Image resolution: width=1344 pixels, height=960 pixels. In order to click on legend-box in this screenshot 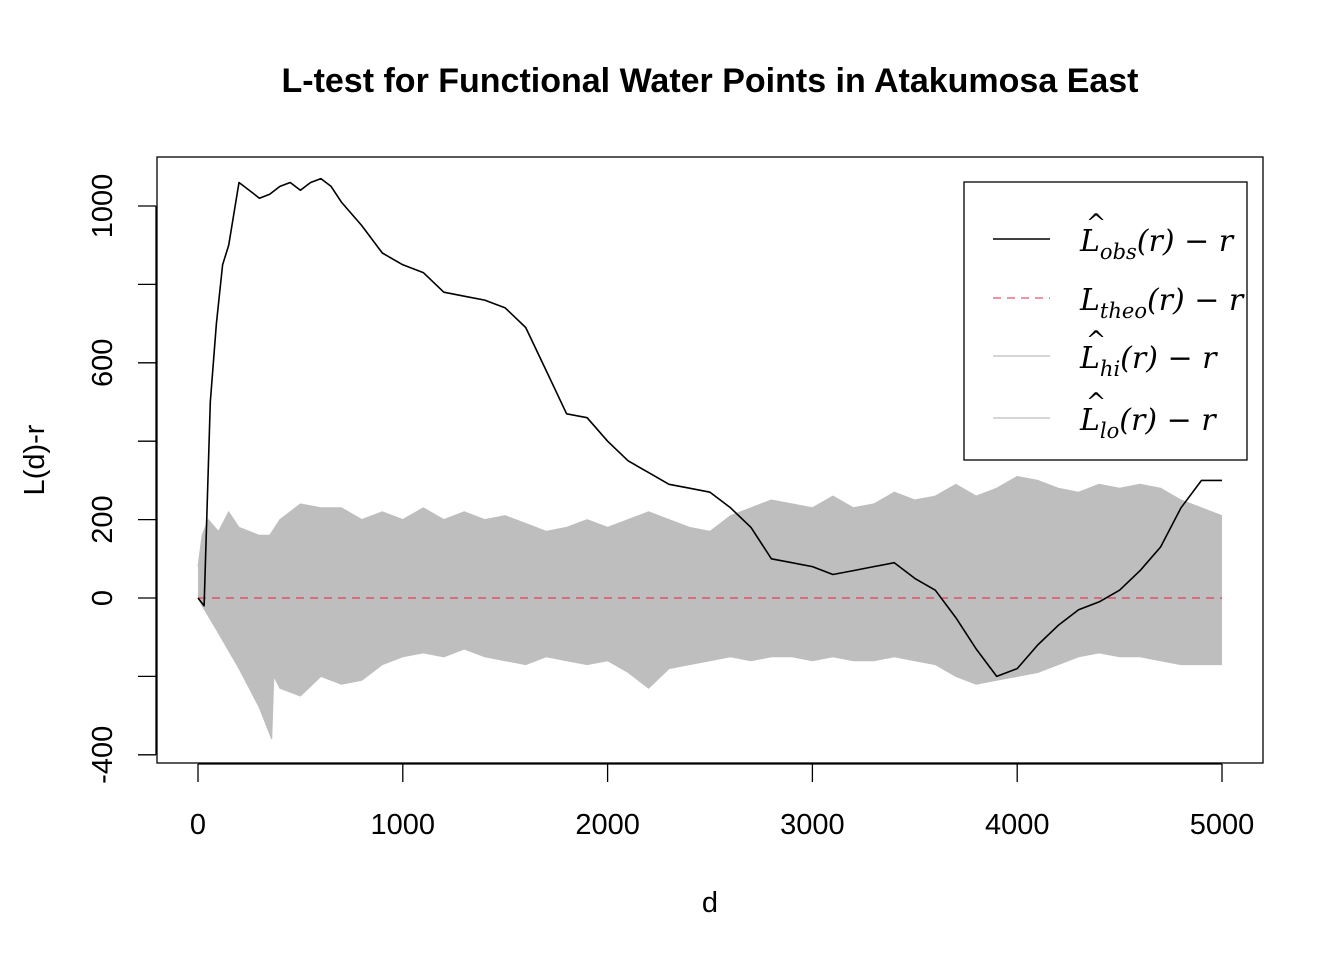, I will do `click(1105, 321)`.